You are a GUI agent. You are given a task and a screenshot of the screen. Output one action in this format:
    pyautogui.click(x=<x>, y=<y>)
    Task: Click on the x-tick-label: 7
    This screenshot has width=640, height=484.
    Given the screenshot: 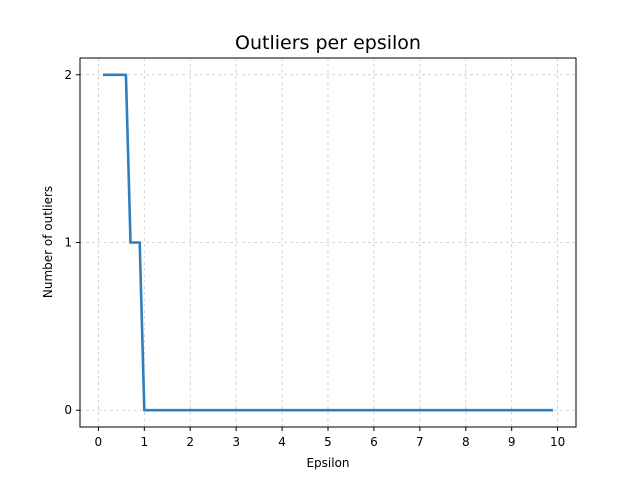 What is the action you would take?
    pyautogui.click(x=420, y=442)
    